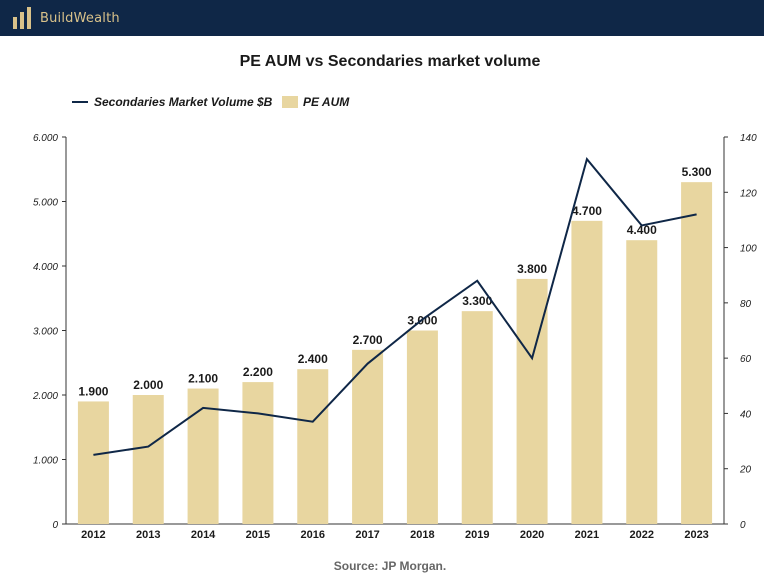  What do you see at coordinates (183, 102) in the screenshot?
I see `legend-line-label: Secondaries Market Volume $B` at bounding box center [183, 102].